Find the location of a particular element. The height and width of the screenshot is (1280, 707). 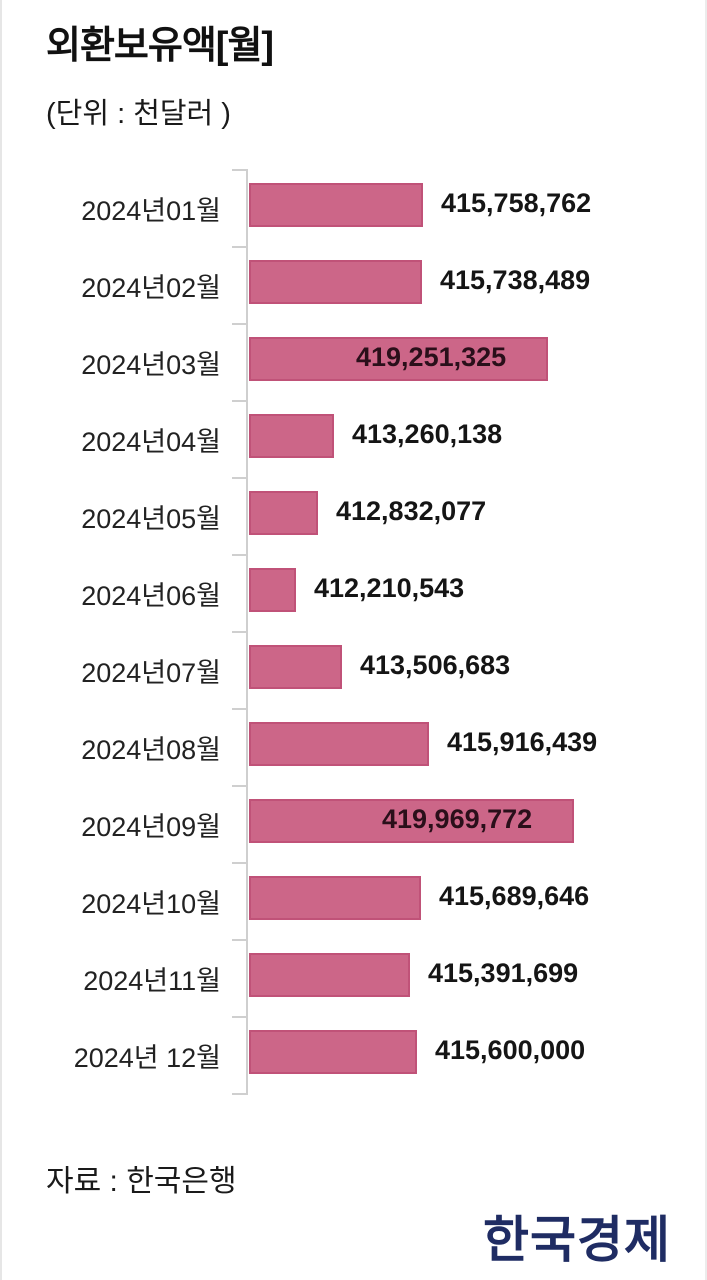

bar-row: 2024년04월 413,260,138 is located at coordinates (353, 438).